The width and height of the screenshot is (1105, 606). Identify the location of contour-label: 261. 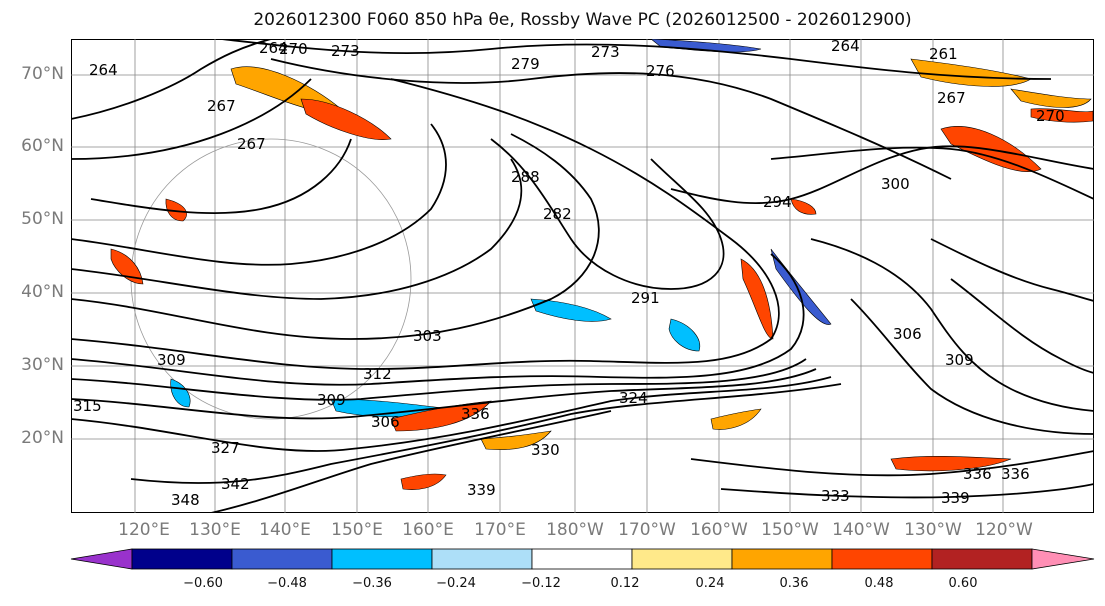
(943, 54).